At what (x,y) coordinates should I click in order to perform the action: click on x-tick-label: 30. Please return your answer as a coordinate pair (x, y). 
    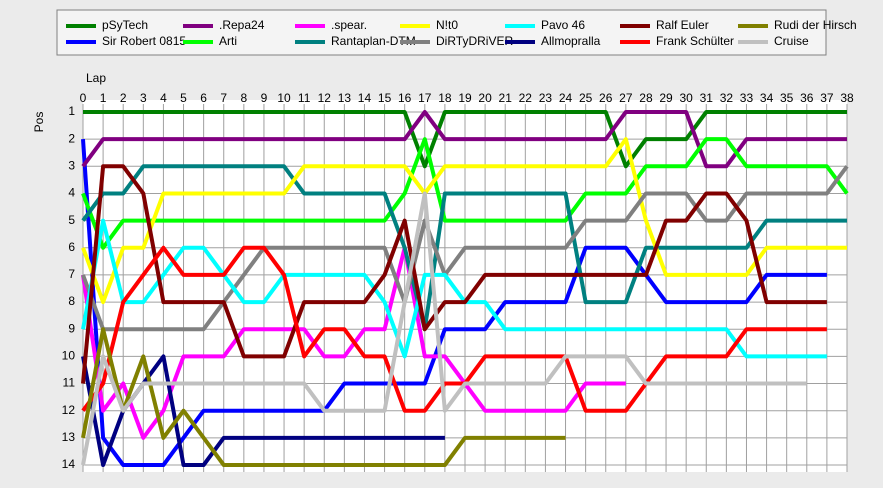
    Looking at the image, I should click on (686, 98).